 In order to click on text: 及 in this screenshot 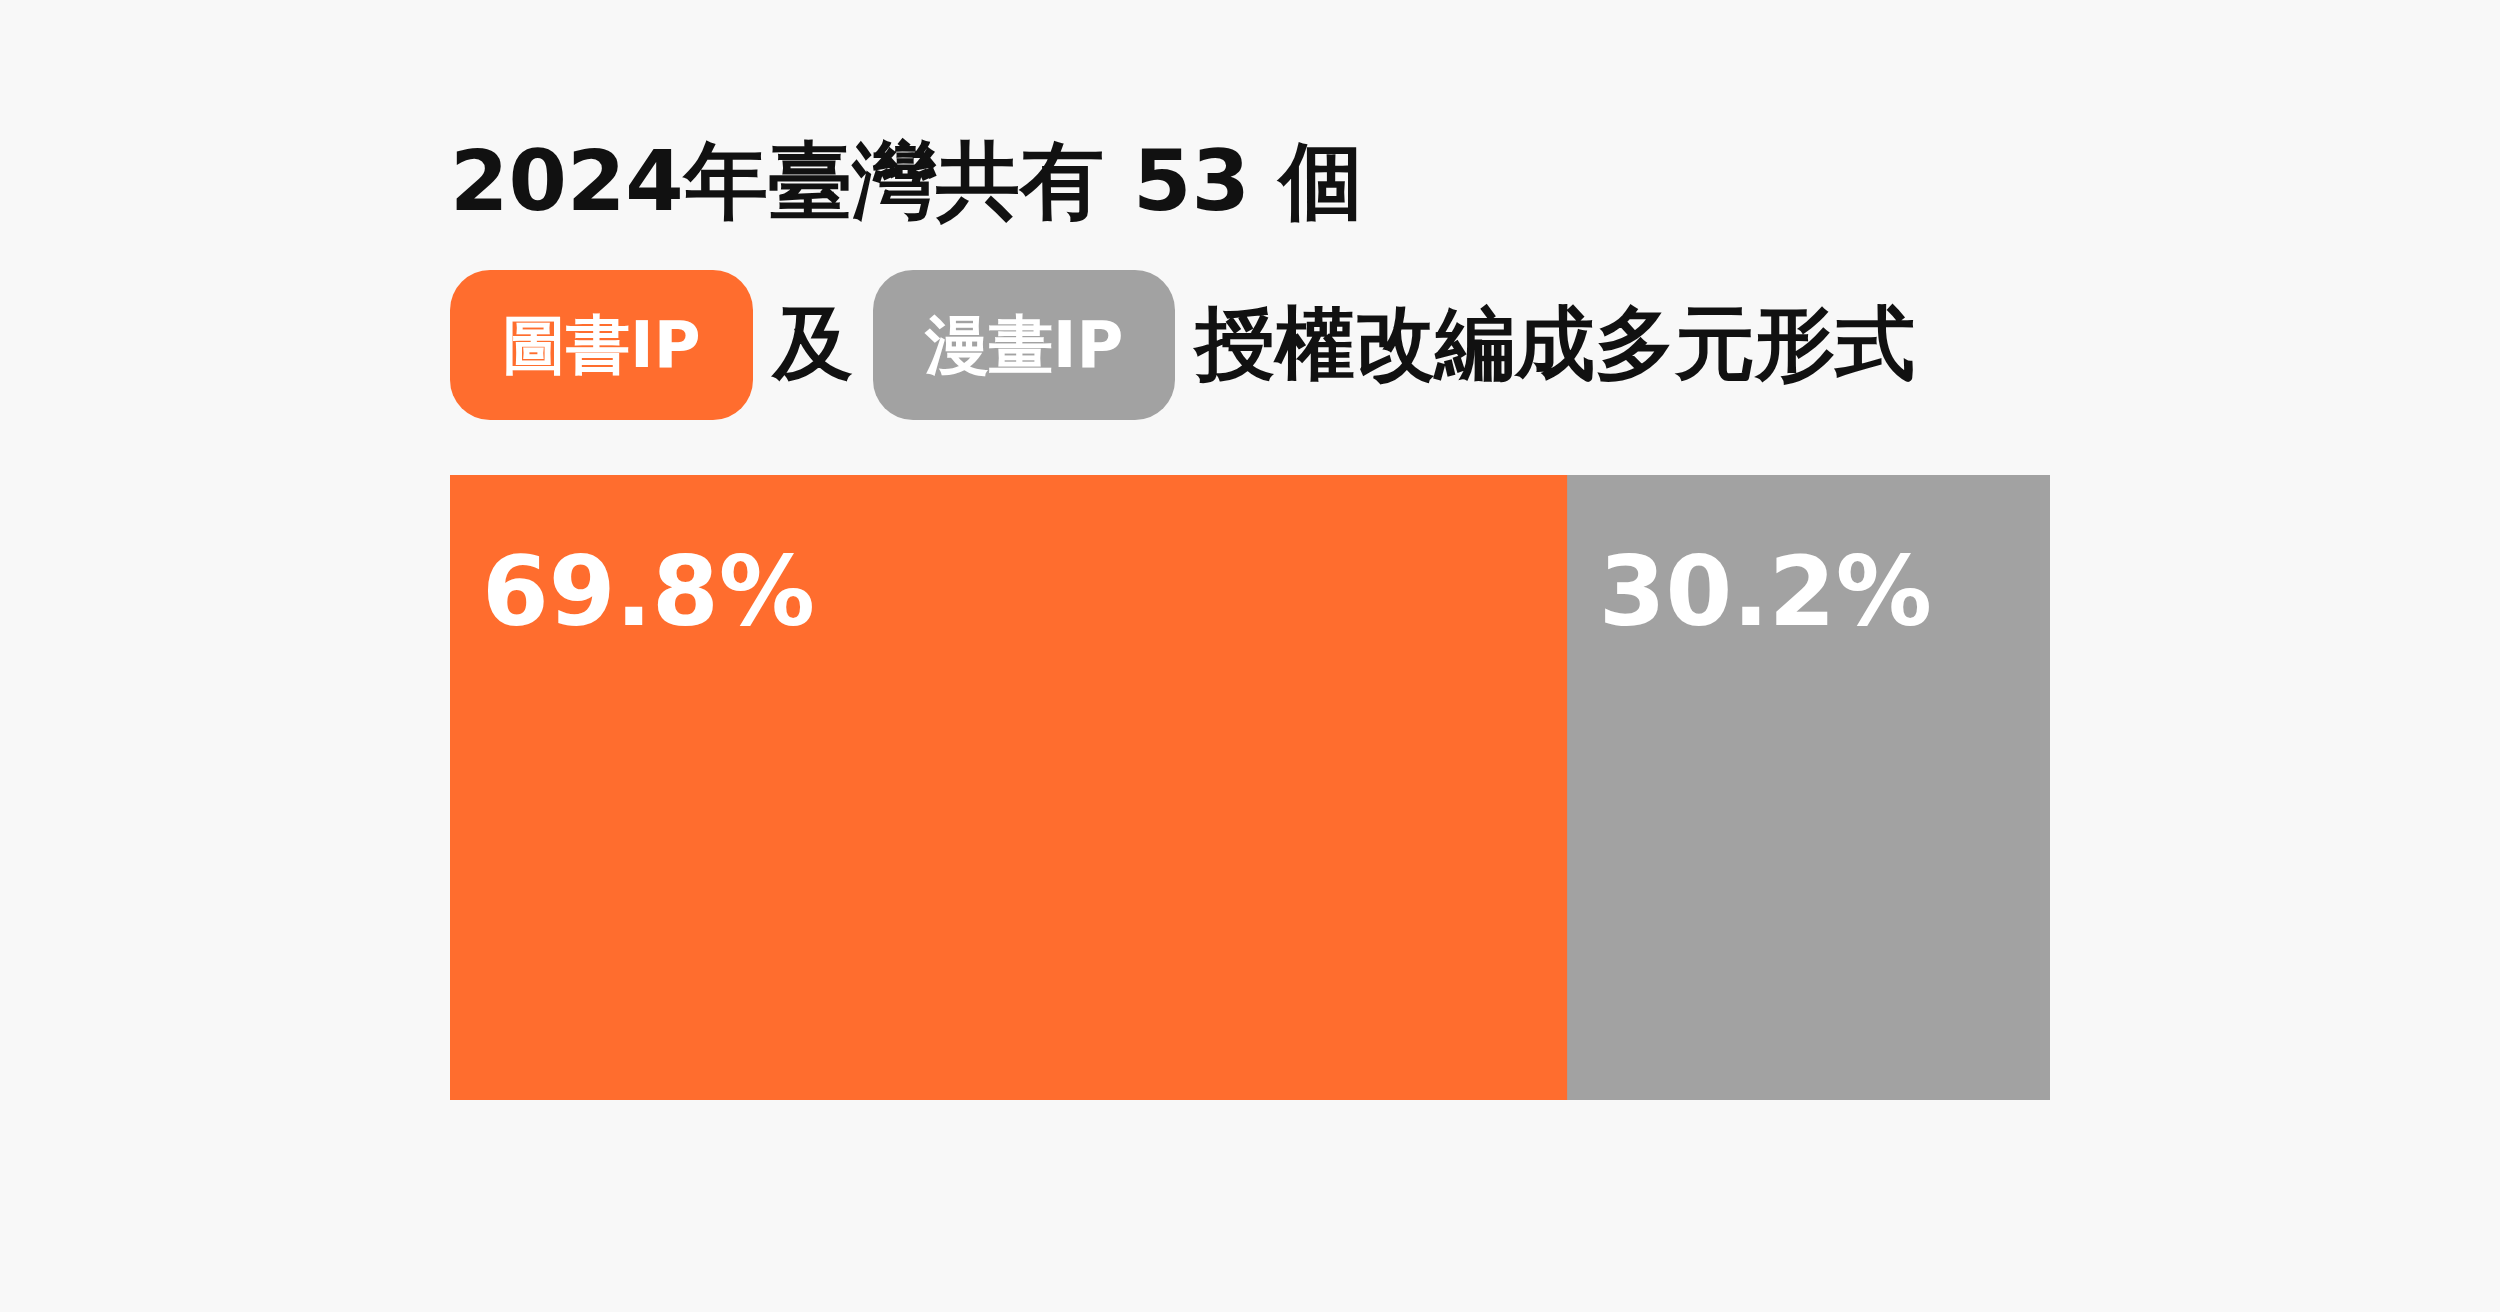, I will do `click(812, 344)`.